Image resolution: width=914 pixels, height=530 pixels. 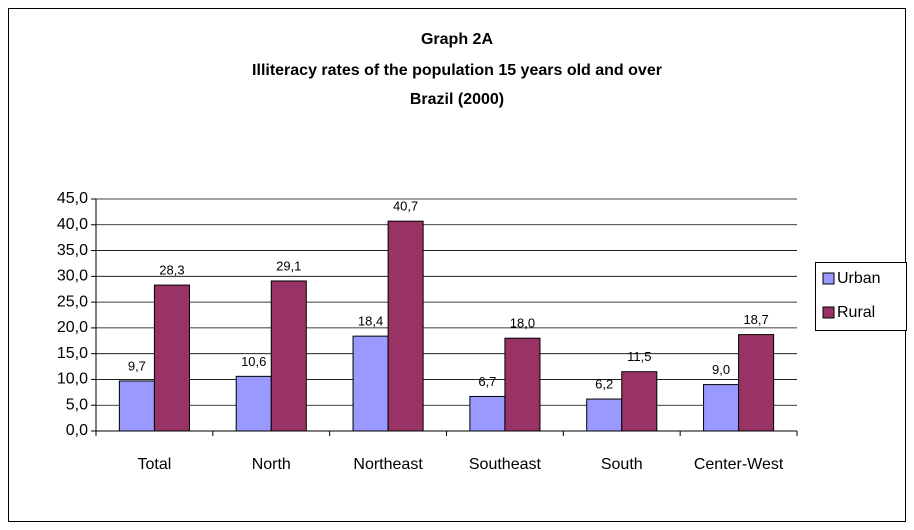 What do you see at coordinates (522, 323) in the screenshot?
I see `value-label: 18,0` at bounding box center [522, 323].